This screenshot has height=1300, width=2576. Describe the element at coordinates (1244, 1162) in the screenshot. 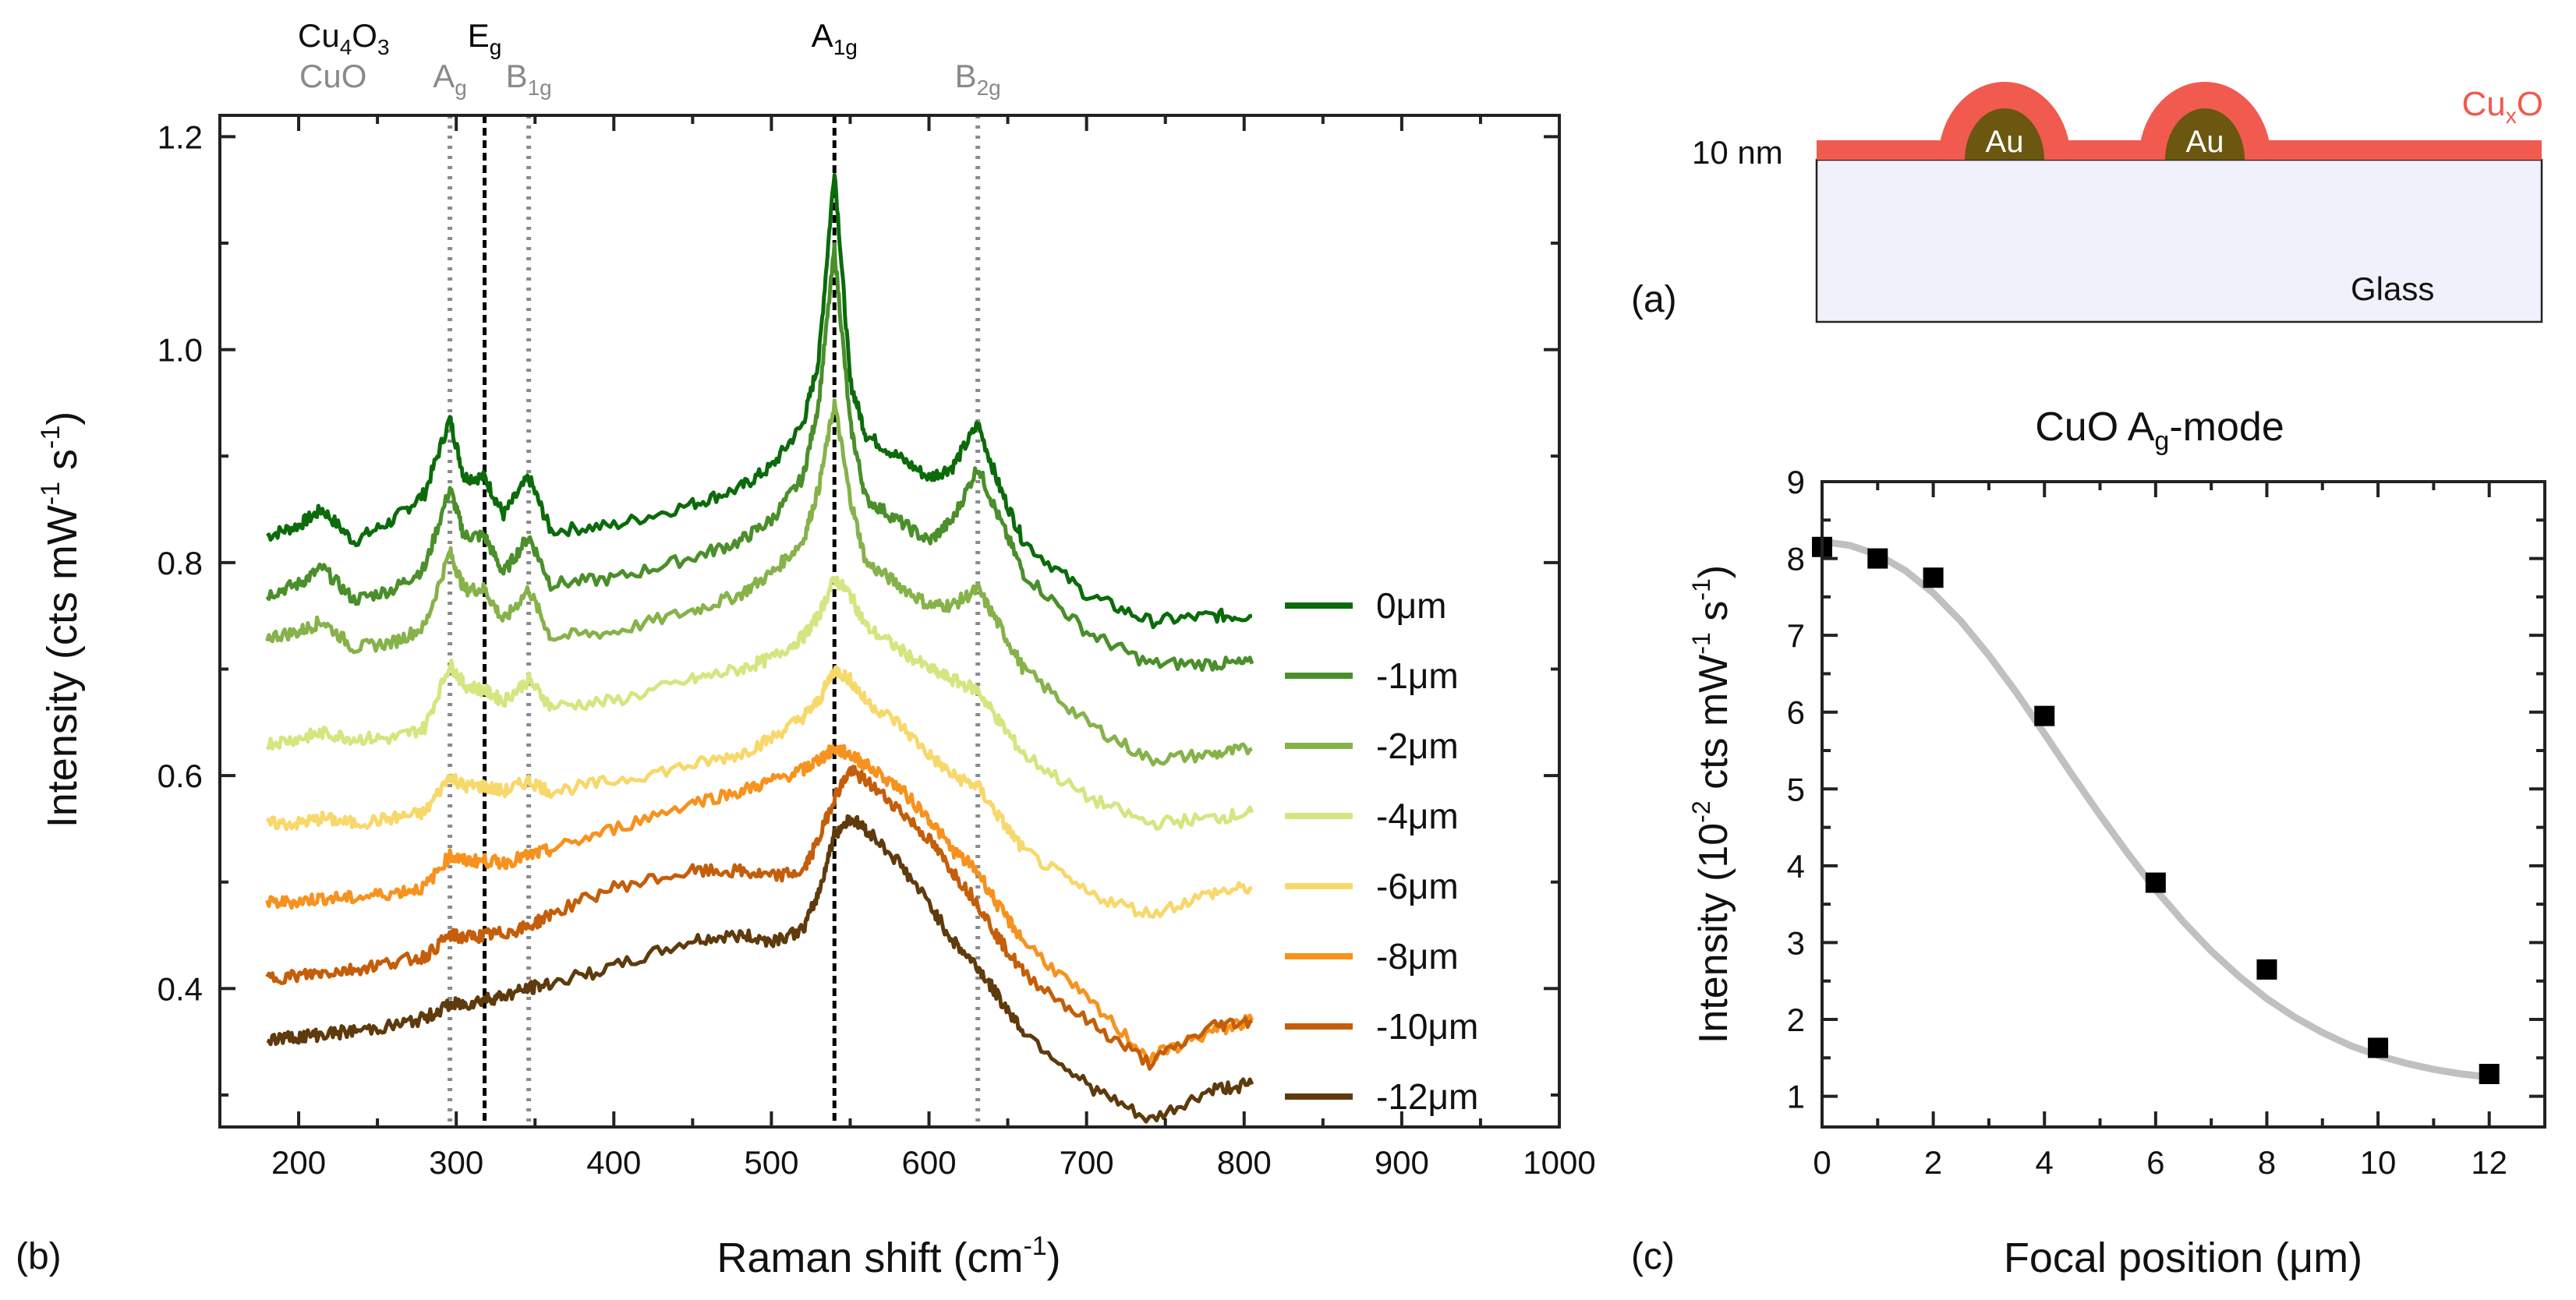

I see `raman-x-tick-label-6: 800` at that location.